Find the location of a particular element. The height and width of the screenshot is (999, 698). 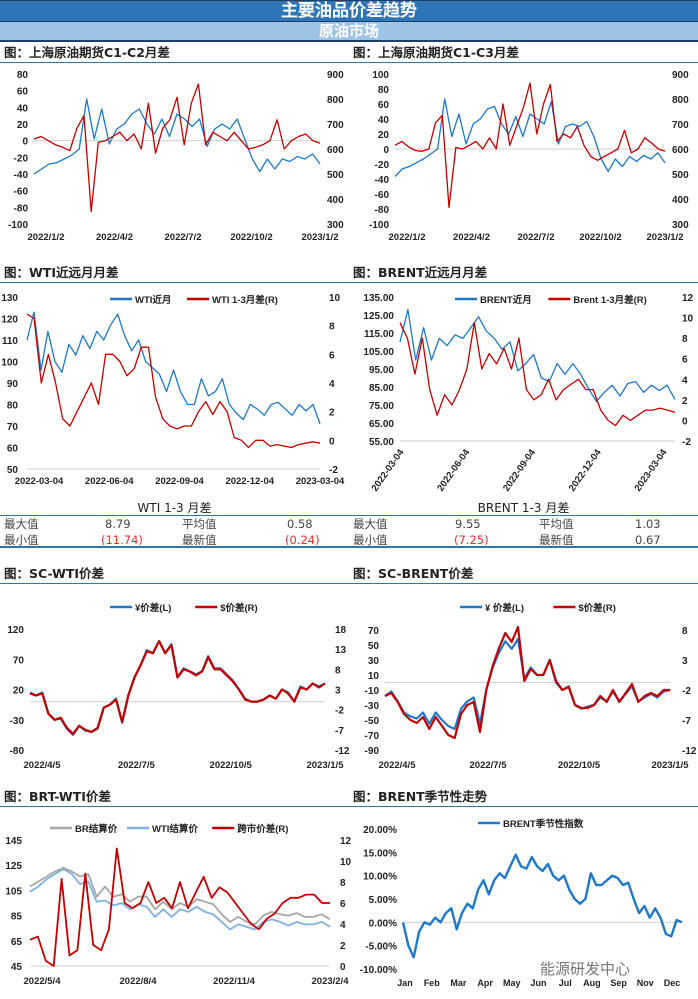

x-tick-label: Jul is located at coordinates (565, 983).